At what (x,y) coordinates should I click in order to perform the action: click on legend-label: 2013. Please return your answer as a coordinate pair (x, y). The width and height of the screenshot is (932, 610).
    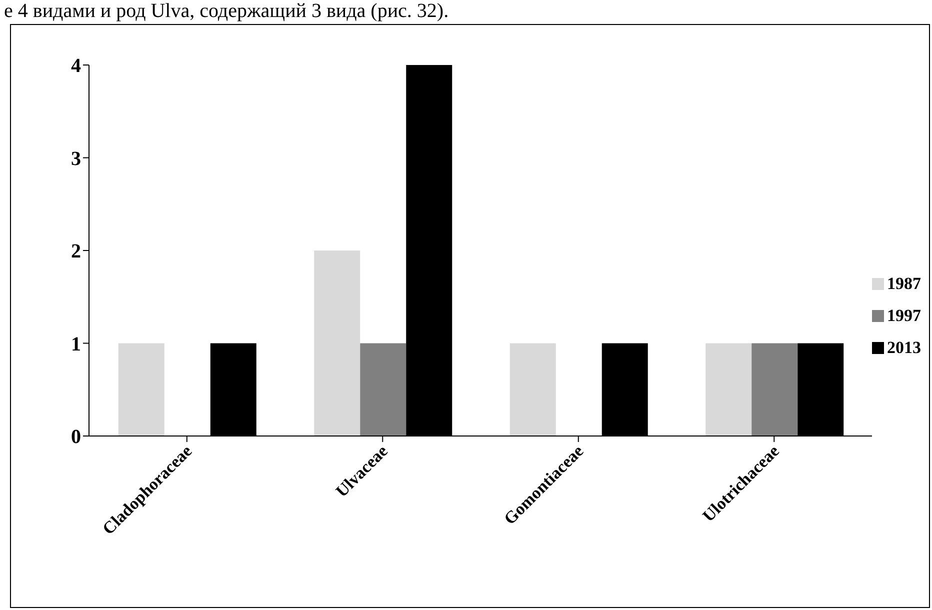
    Looking at the image, I should click on (904, 348).